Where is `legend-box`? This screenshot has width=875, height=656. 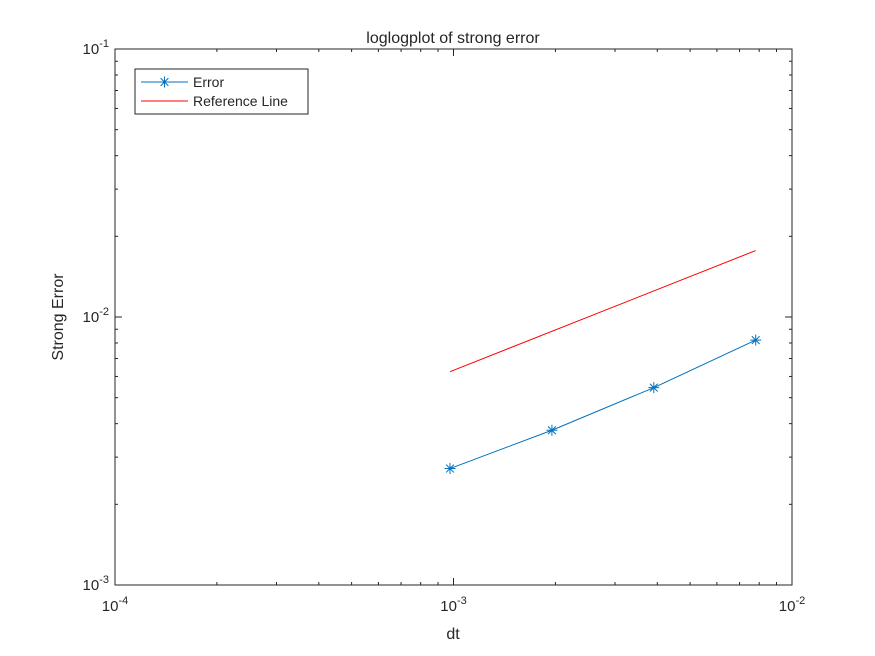
legend-box is located at coordinates (221, 91).